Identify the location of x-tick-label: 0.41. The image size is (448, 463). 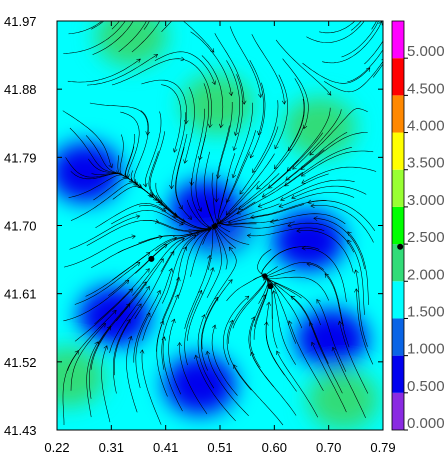
(165, 447).